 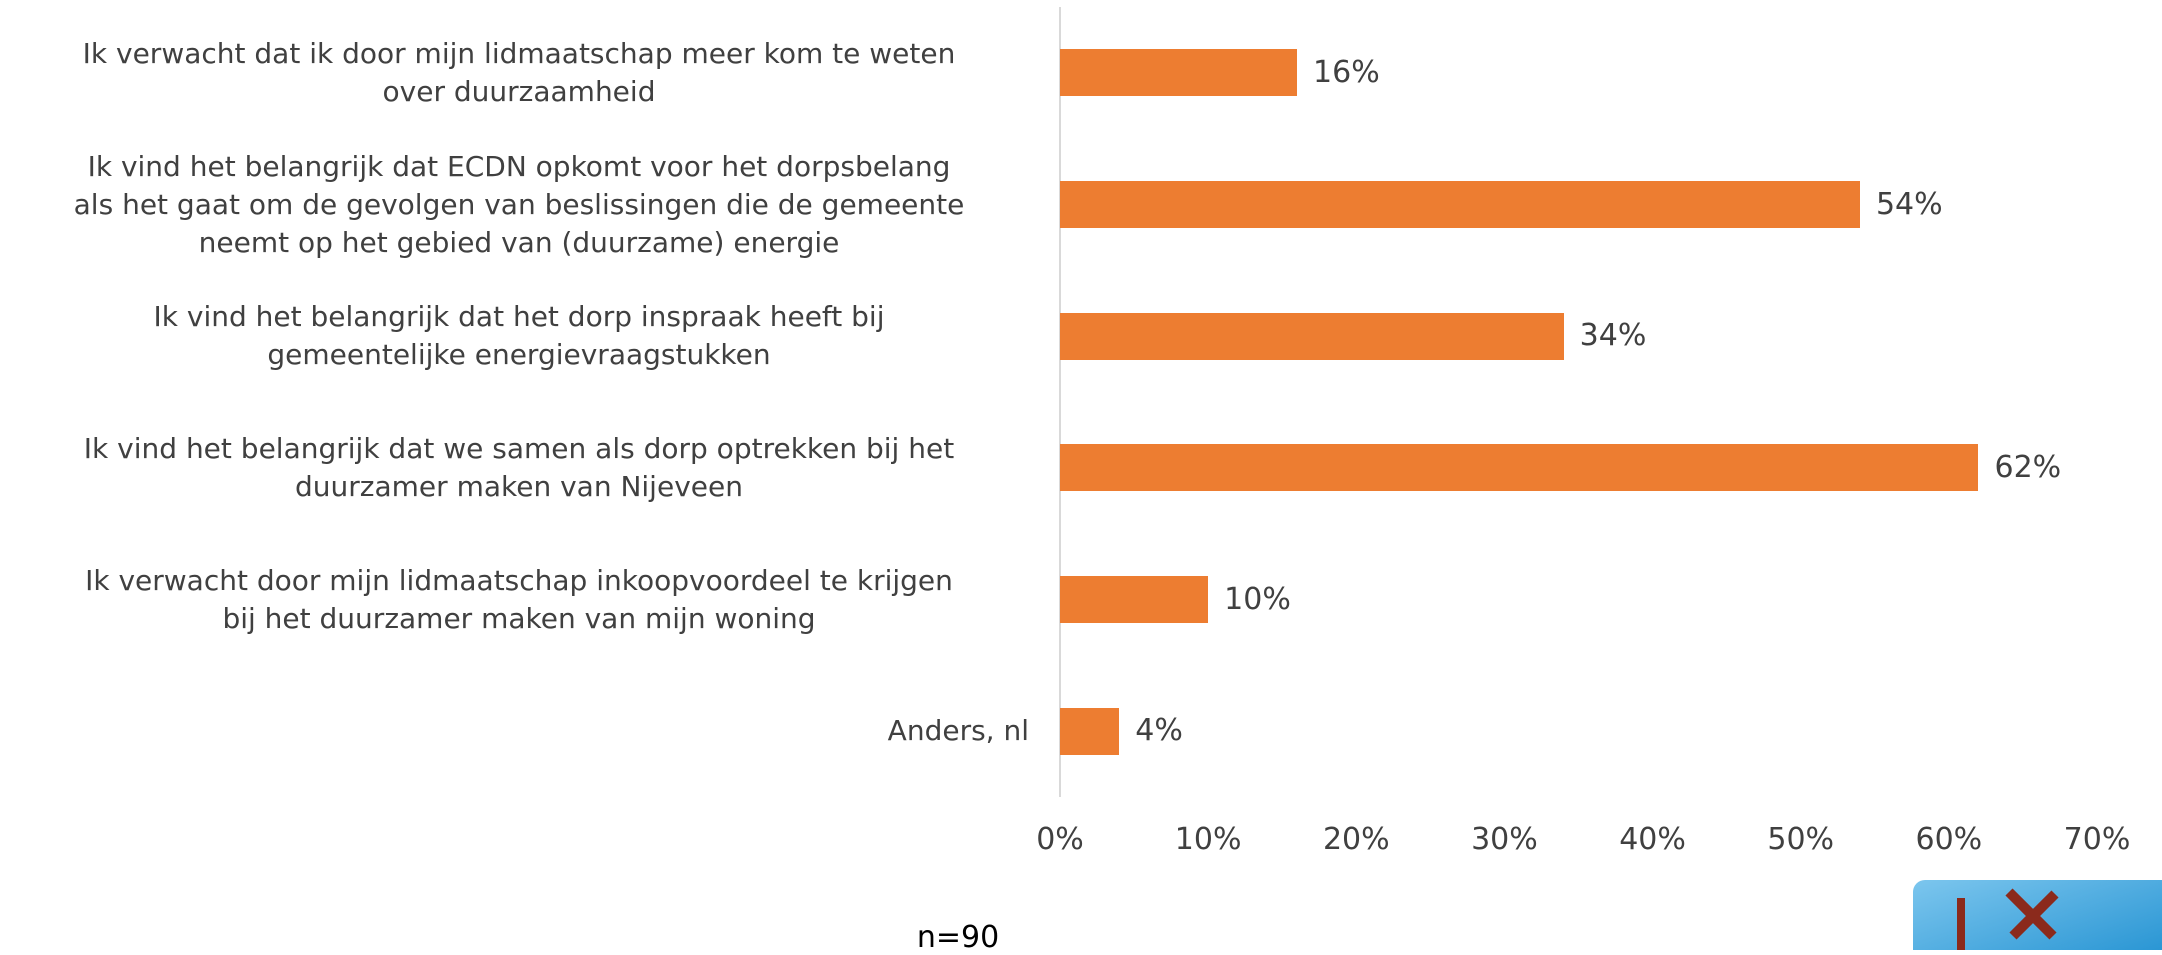 I want to click on axis-line, so click(x=1060, y=402).